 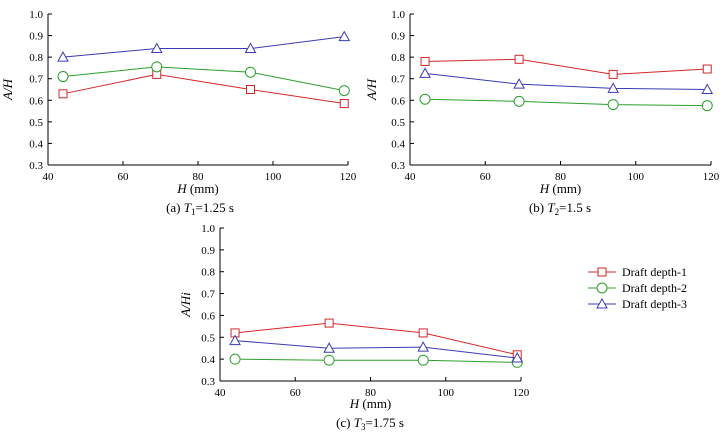 I want to click on legend-entry-1: Draft depth-1, so click(x=637, y=272).